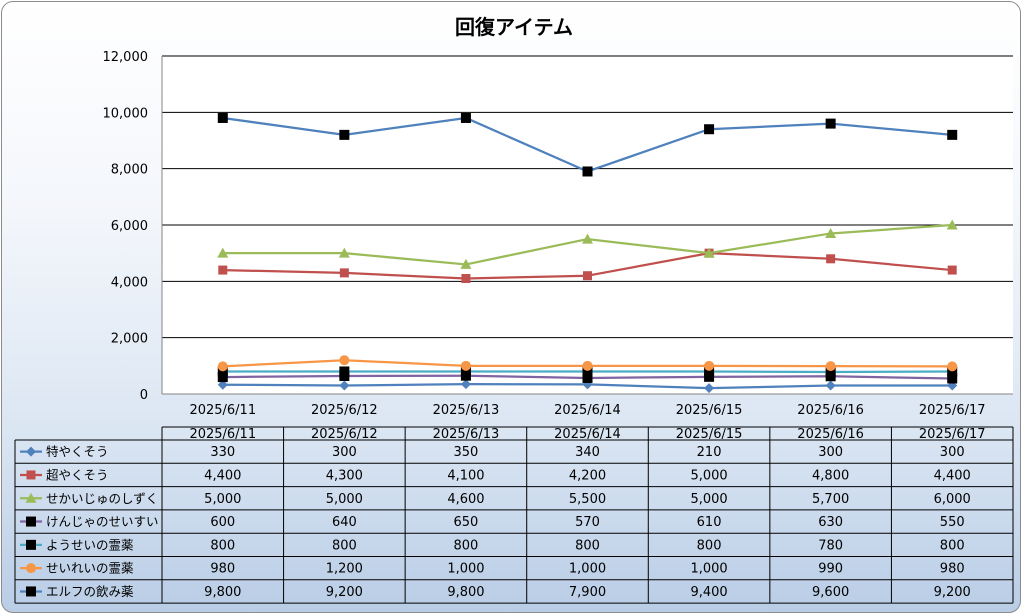 The image size is (1024, 616). What do you see at coordinates (129, 226) in the screenshot?
I see `y-tick-label: 6,000` at bounding box center [129, 226].